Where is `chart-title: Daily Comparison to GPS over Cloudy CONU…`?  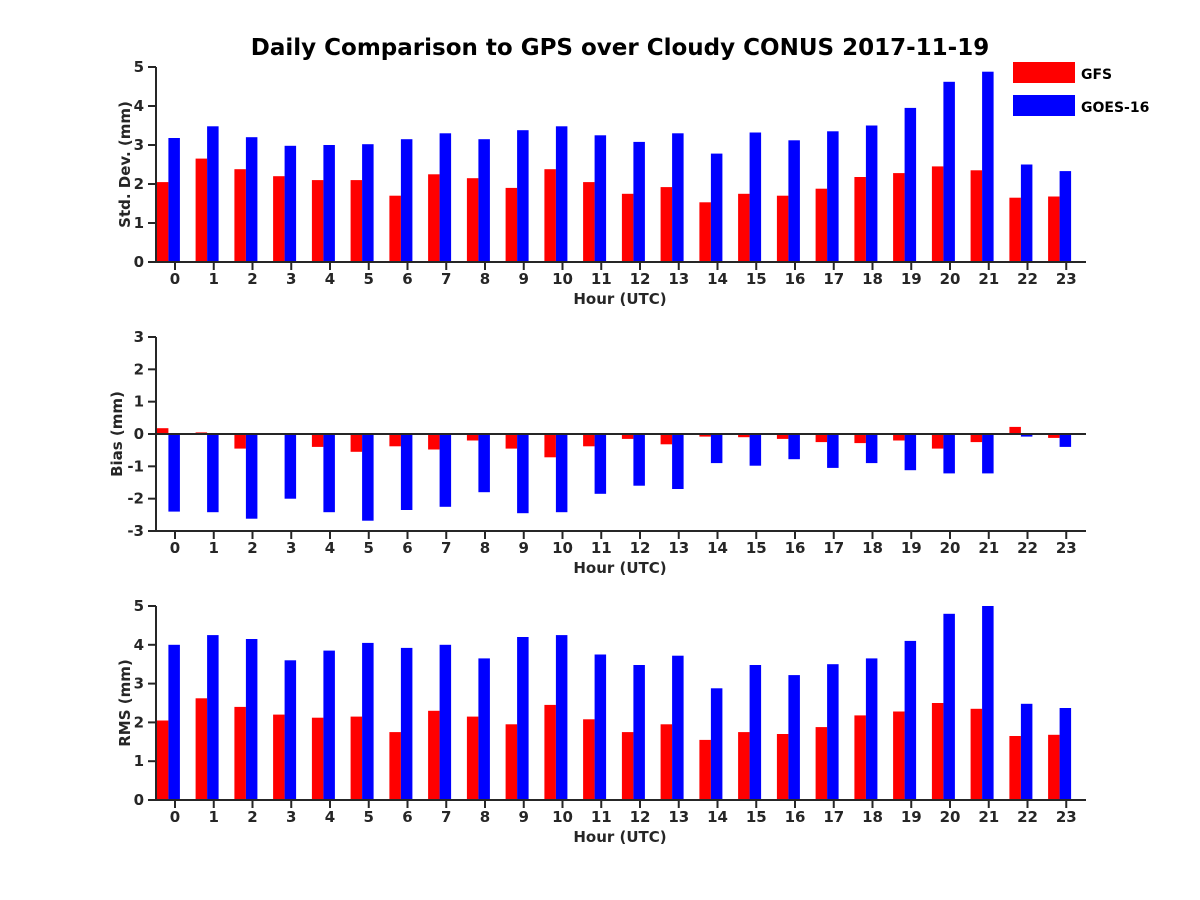 chart-title: Daily Comparison to GPS over Cloudy CONU… is located at coordinates (620, 48).